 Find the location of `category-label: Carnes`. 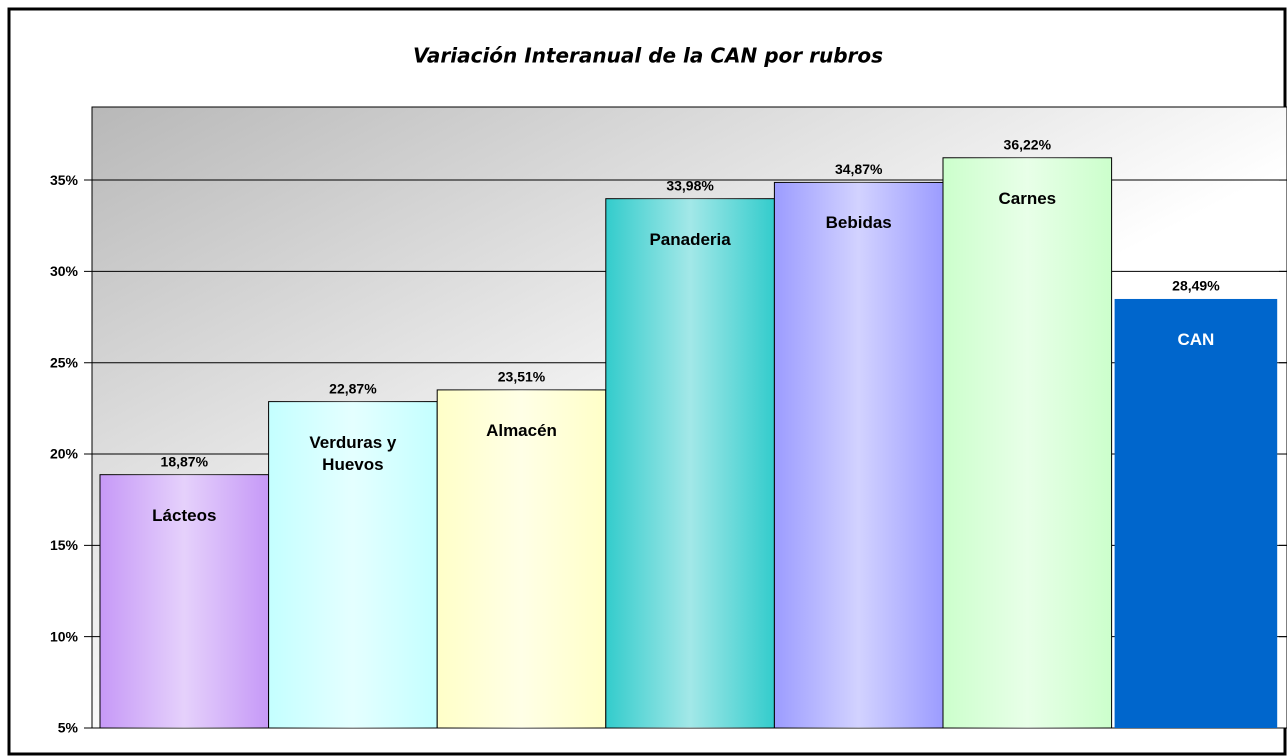

category-label: Carnes is located at coordinates (1027, 198).